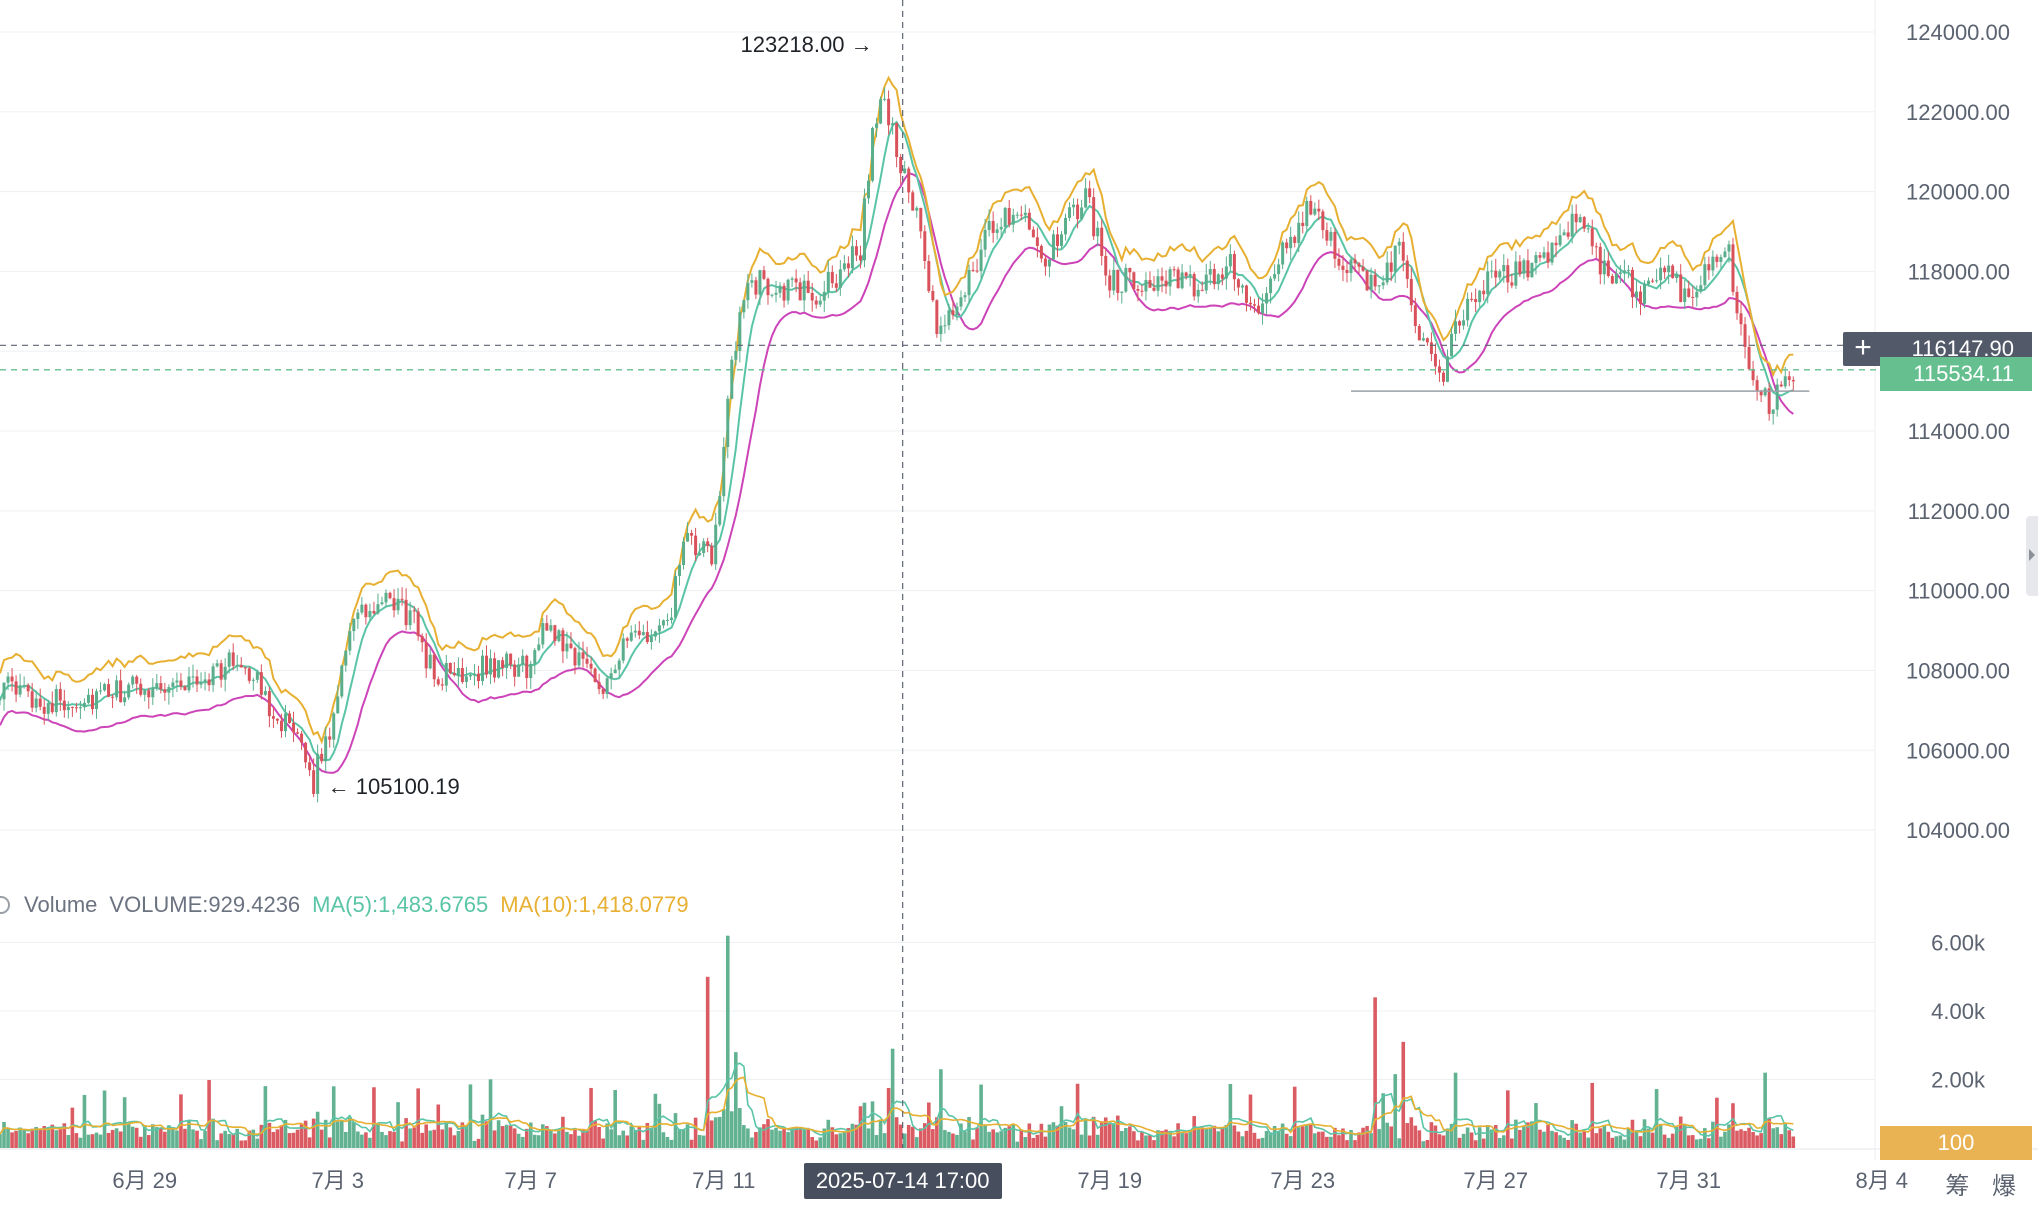  What do you see at coordinates (1958, 670) in the screenshot?
I see `price-tick-label: 108000.00` at bounding box center [1958, 670].